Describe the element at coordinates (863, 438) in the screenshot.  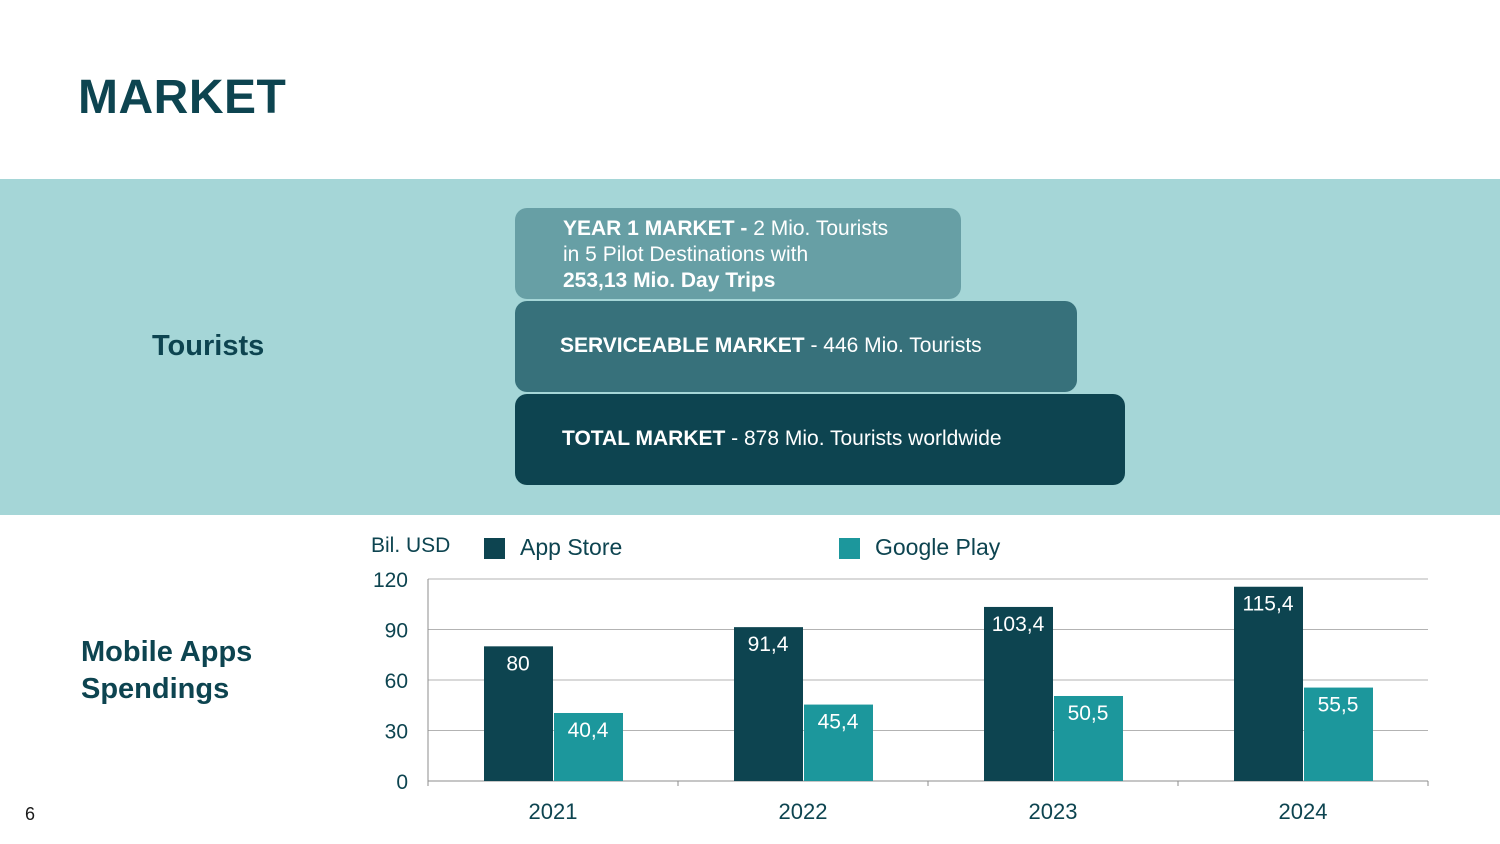
I see `total-rest: - 878 Mio. Tourists worldwide` at that location.